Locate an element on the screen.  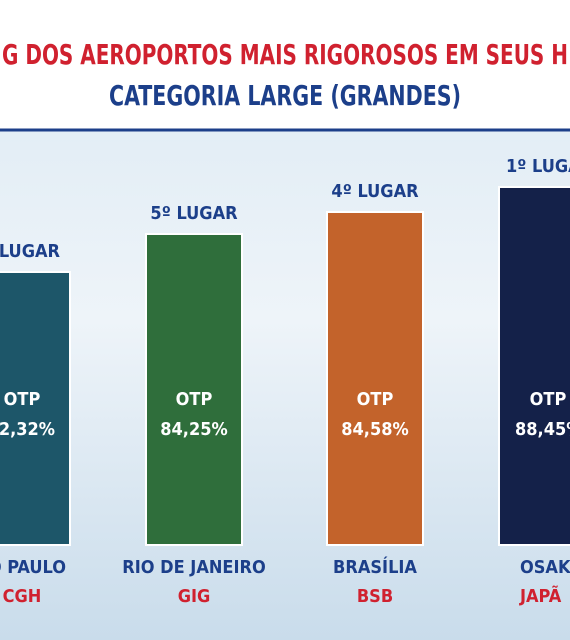
airport-code: GIG is located at coordinates (194, 596).